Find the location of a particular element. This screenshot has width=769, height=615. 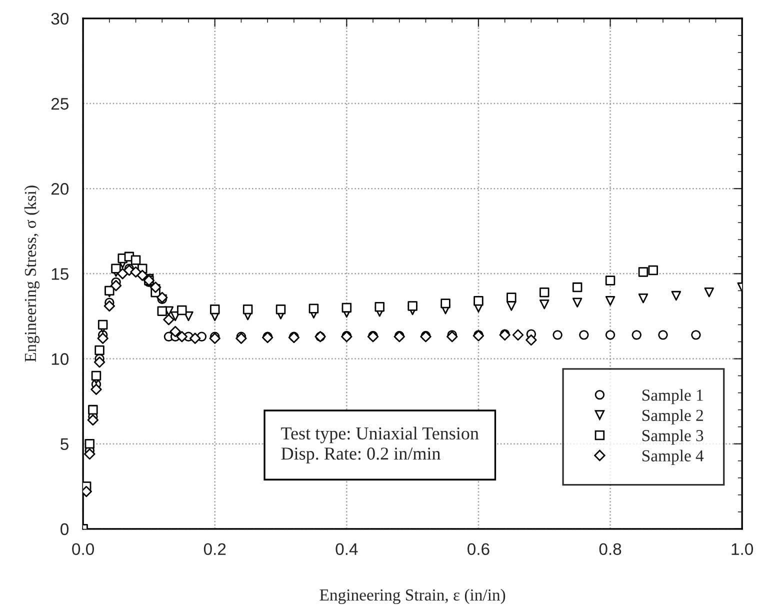

annotation: Disp. Rate: 0.2 in/min is located at coordinates (360, 456).